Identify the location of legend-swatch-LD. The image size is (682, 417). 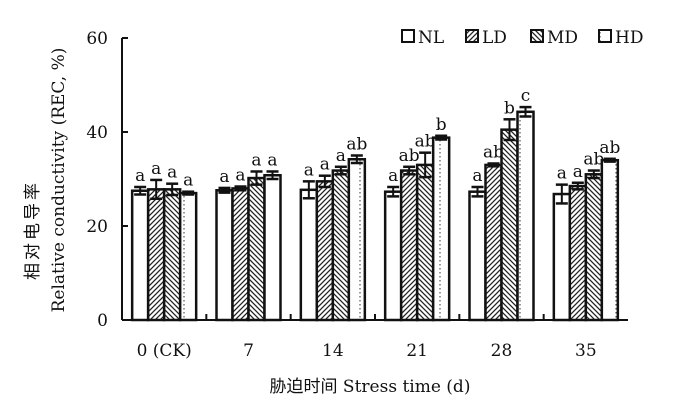
(472, 36).